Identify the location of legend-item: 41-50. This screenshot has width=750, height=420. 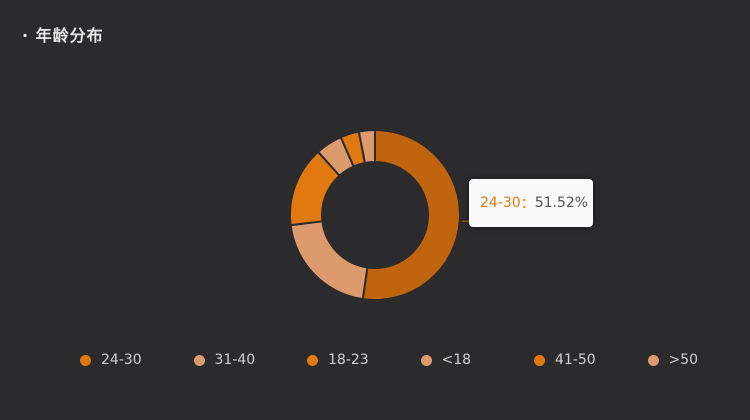
(565, 360).